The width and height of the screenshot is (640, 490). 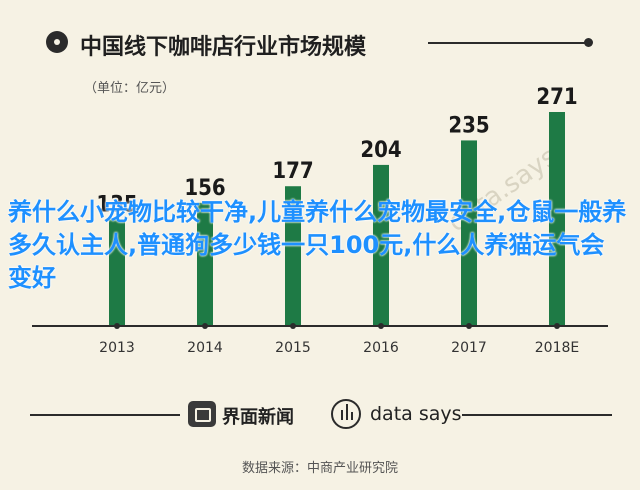 What do you see at coordinates (416, 414) in the screenshot?
I see `brand-data-says: data says` at bounding box center [416, 414].